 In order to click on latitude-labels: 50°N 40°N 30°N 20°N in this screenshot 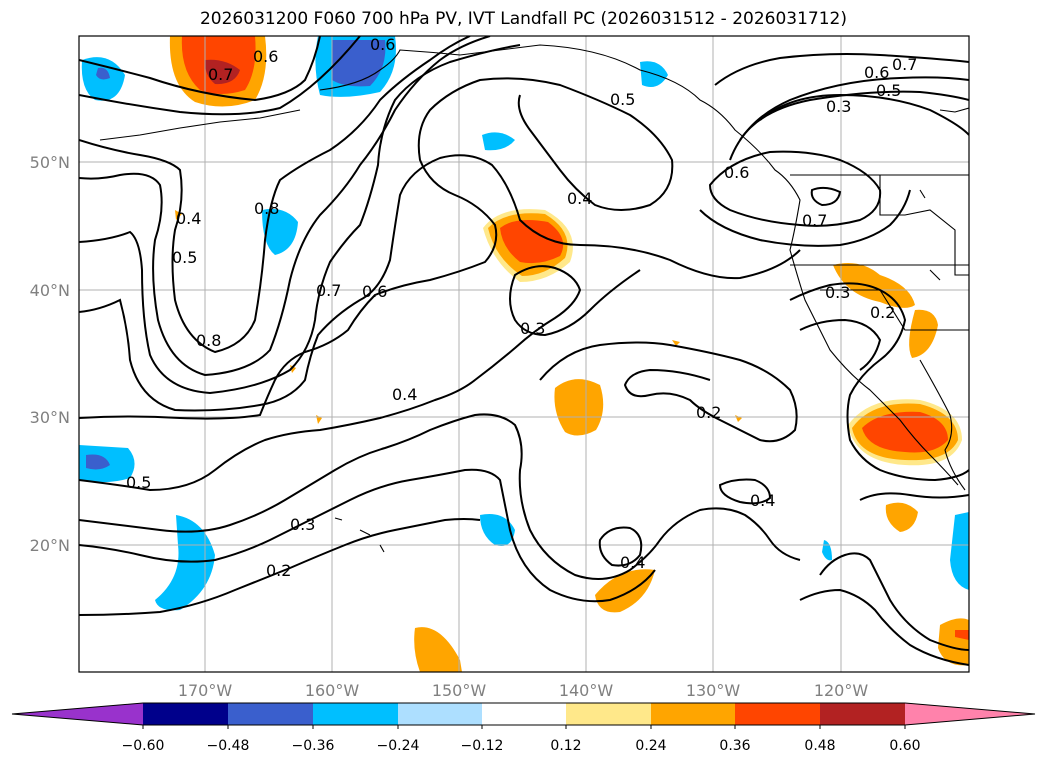, I will do `click(50, 354)`.